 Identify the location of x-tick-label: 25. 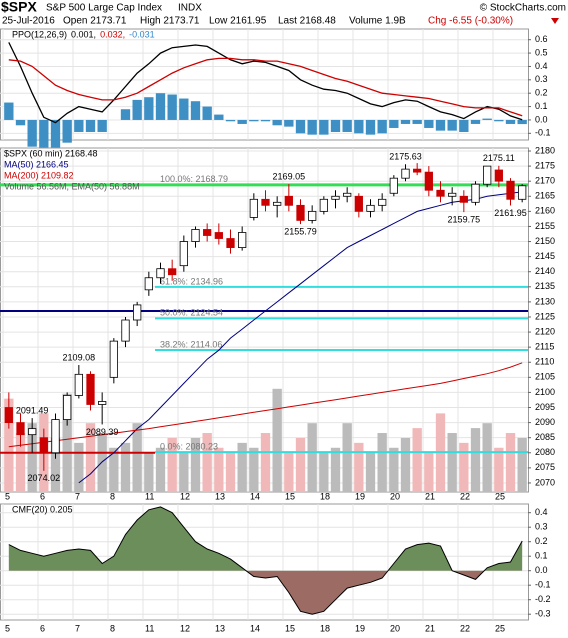
(500, 628).